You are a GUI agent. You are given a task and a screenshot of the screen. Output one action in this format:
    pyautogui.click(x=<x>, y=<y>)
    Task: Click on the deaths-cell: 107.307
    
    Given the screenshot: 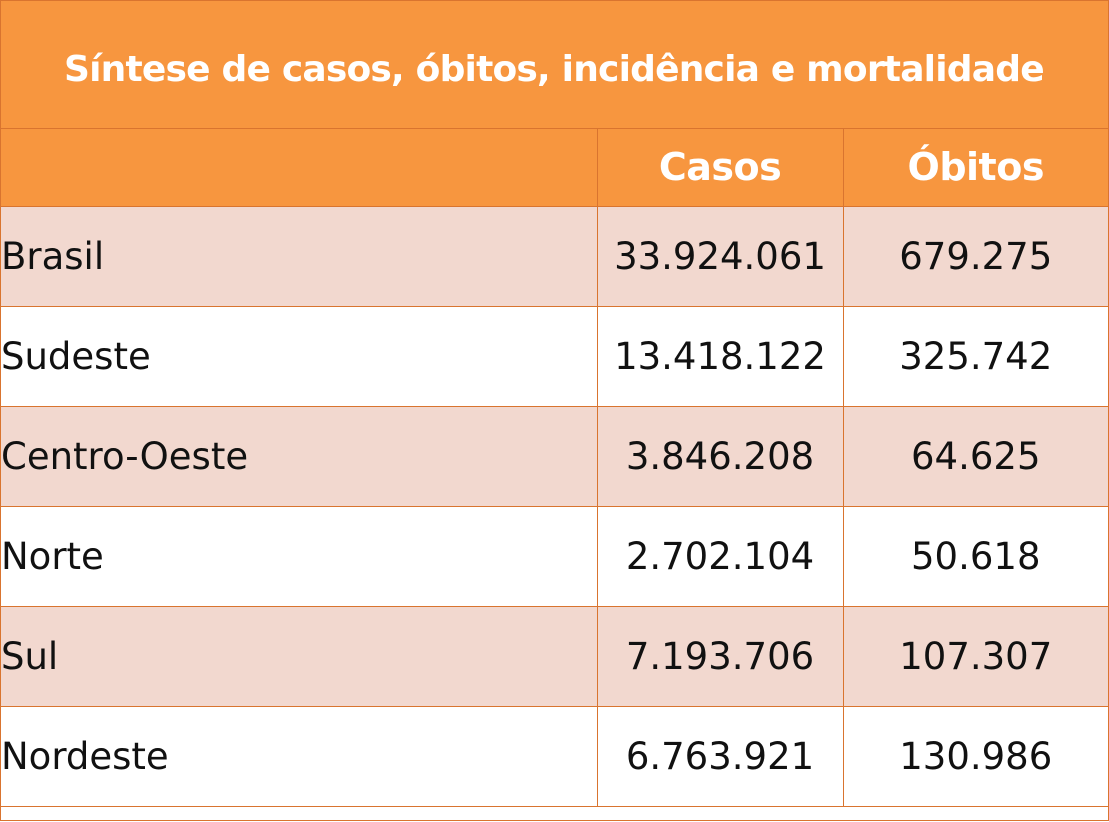 What is the action you would take?
    pyautogui.click(x=975, y=656)
    